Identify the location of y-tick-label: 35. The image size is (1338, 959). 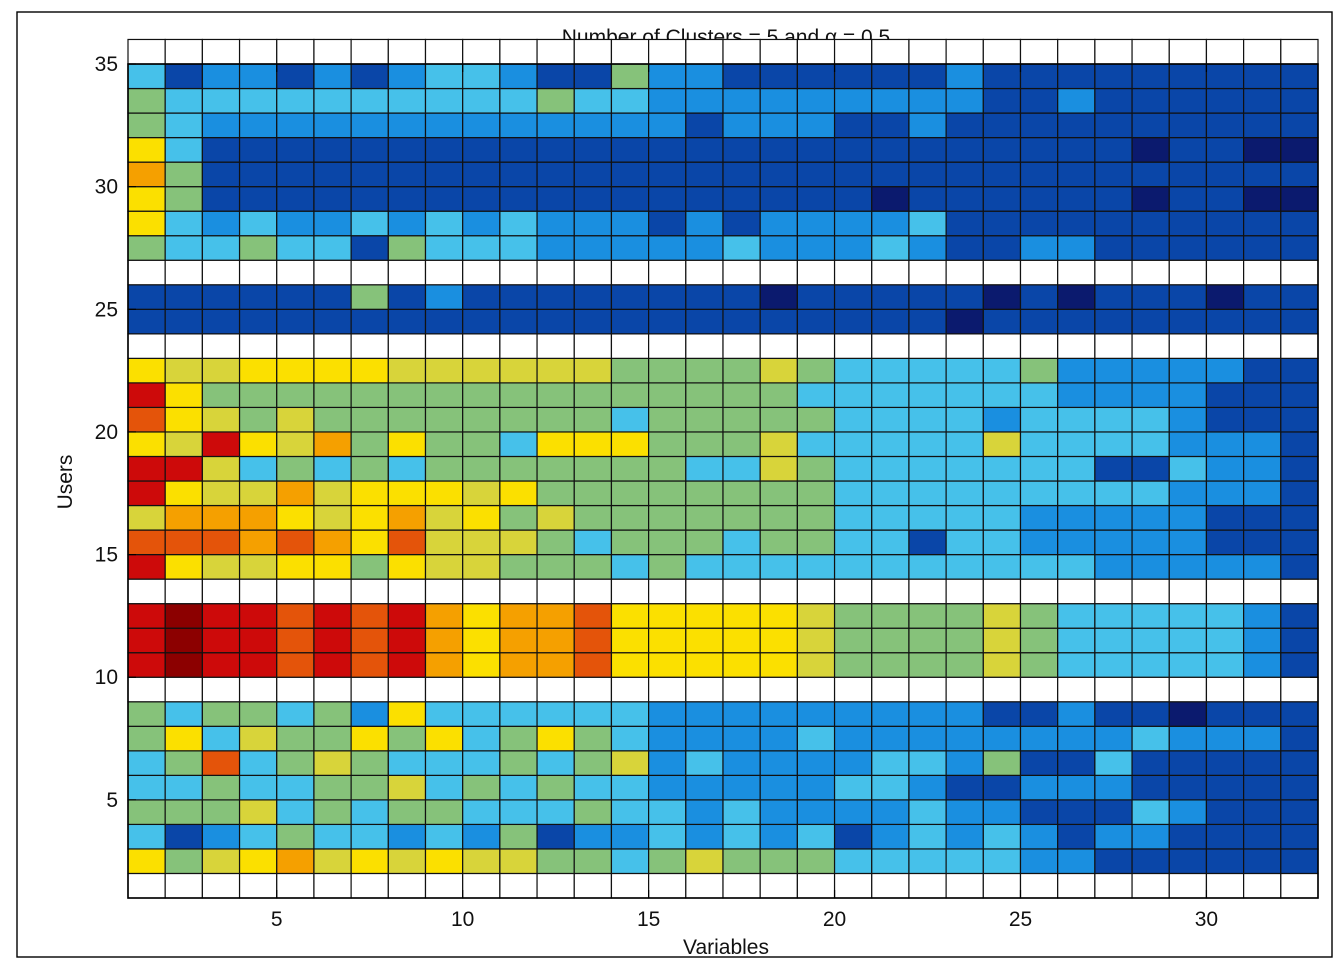
(106, 64).